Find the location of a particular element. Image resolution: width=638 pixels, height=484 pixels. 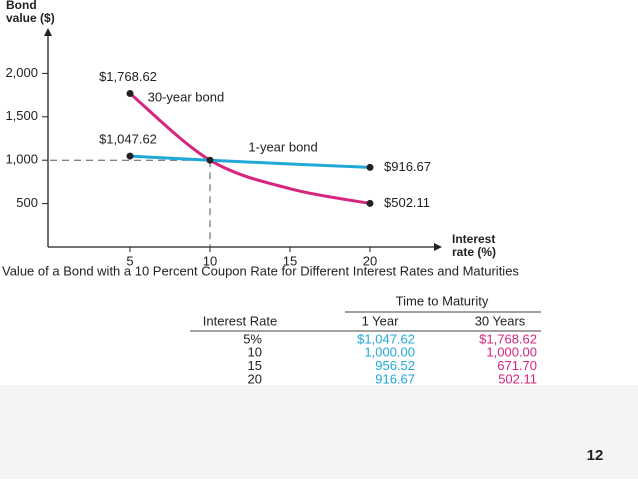

x-tick-label: 10 is located at coordinates (210, 260).